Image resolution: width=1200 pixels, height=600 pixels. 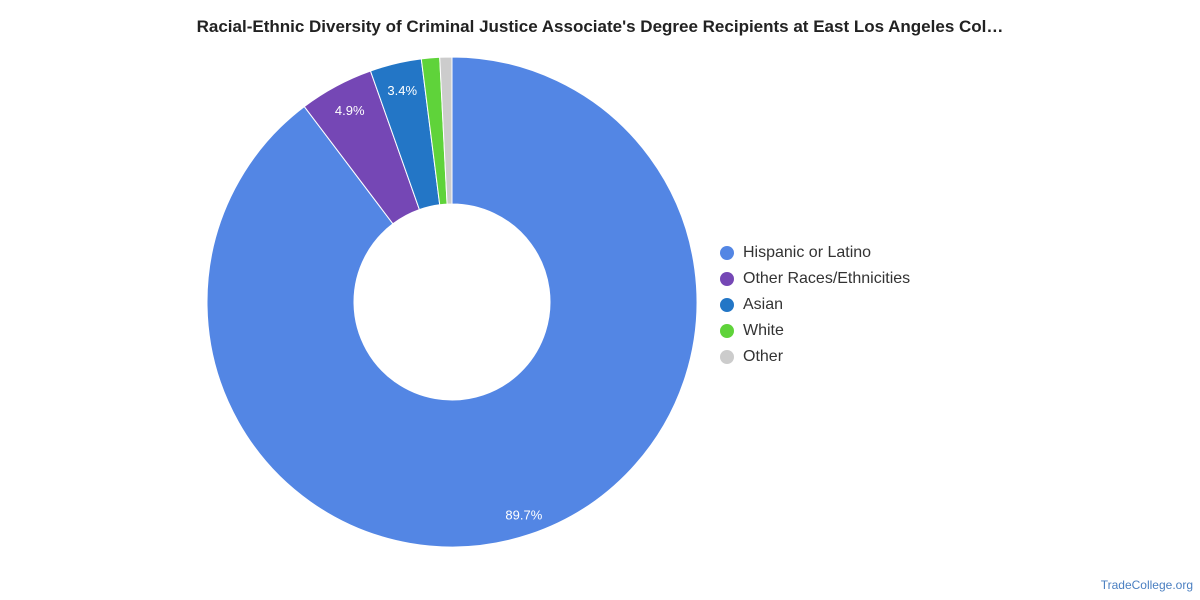 I want to click on legend-label-other-races-ethnicities: Other Races/Ethnicities, so click(x=827, y=278).